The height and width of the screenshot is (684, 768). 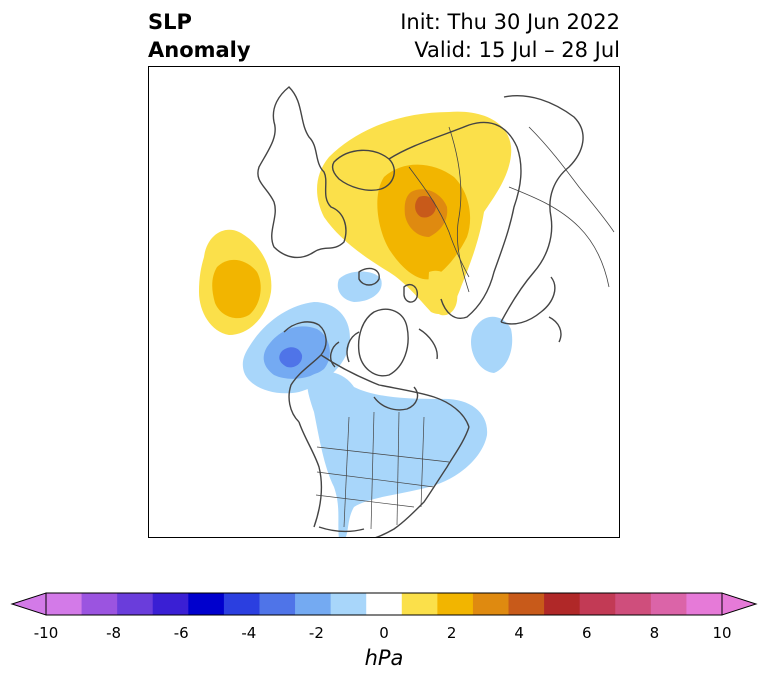 I want to click on colorbar, so click(x=384, y=604).